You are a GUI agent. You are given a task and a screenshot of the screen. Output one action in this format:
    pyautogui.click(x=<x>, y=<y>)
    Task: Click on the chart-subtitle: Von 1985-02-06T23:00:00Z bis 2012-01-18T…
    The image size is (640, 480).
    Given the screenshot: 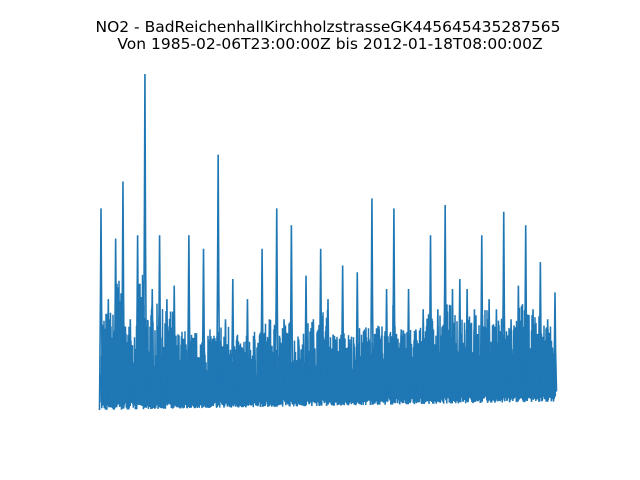 What is the action you would take?
    pyautogui.click(x=330, y=44)
    